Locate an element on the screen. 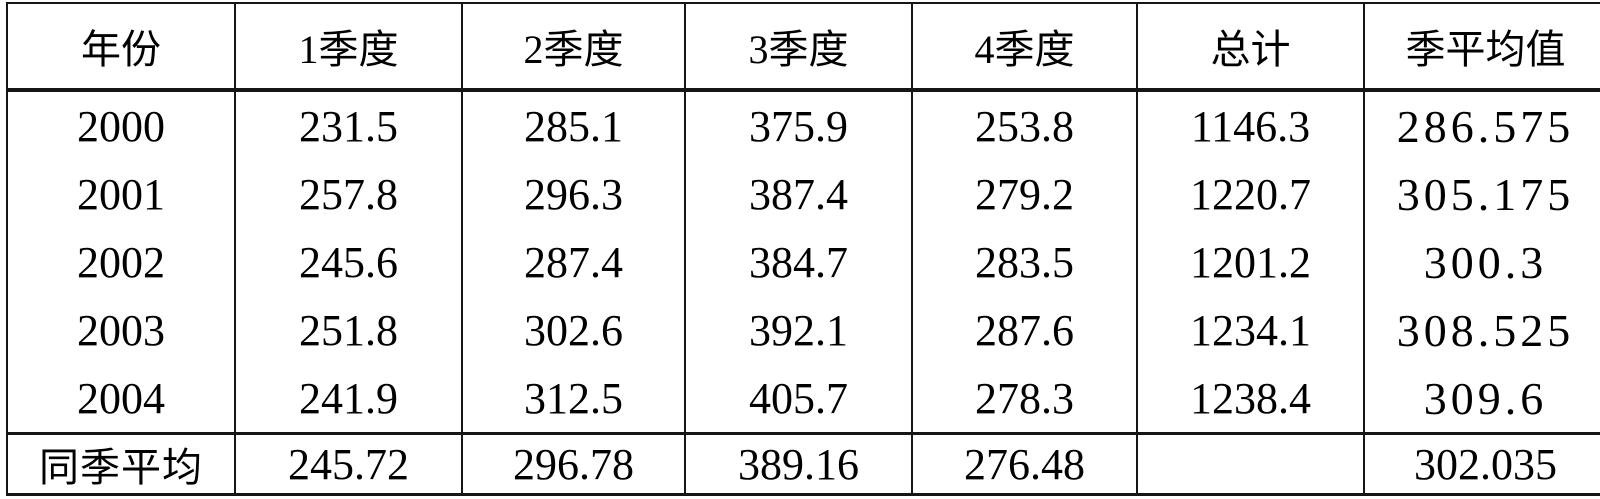 The image size is (1600, 499). header-cell-q4: 4季度 is located at coordinates (1024, 47).